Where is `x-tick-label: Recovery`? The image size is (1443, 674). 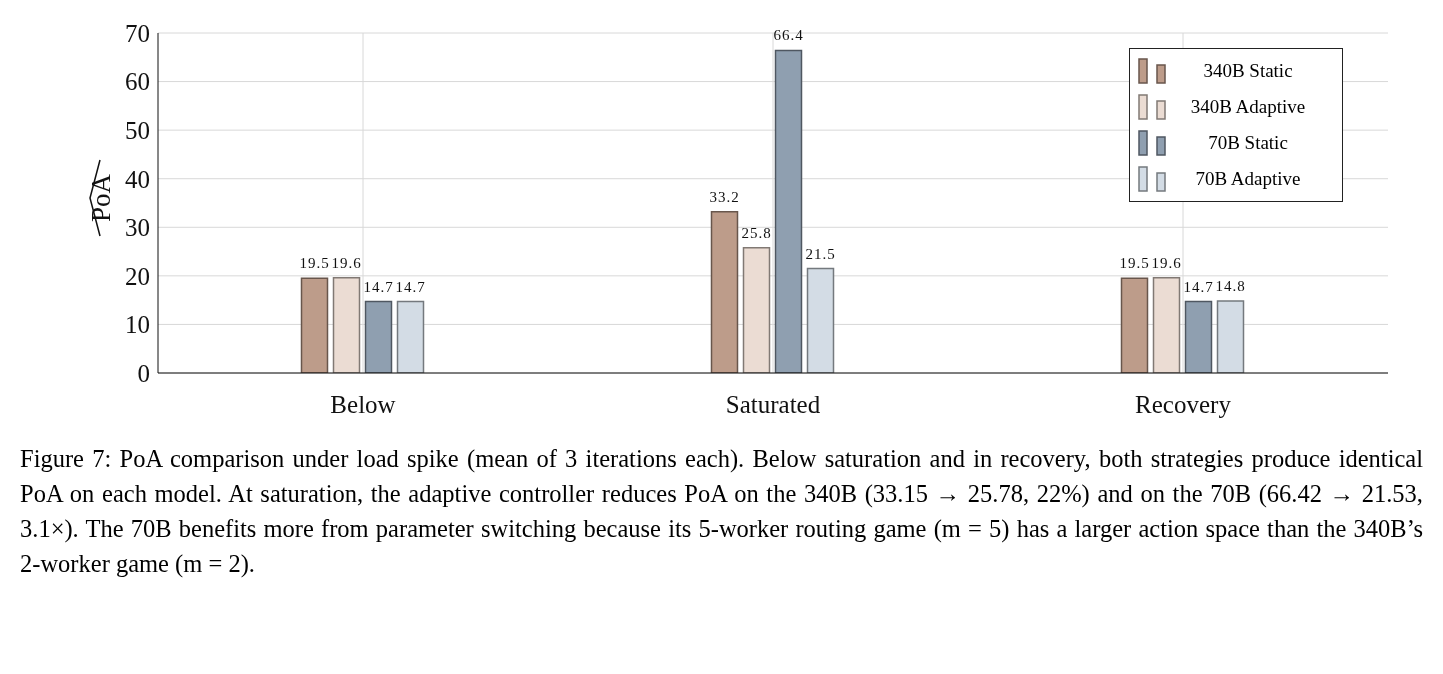 x-tick-label: Recovery is located at coordinates (1183, 404).